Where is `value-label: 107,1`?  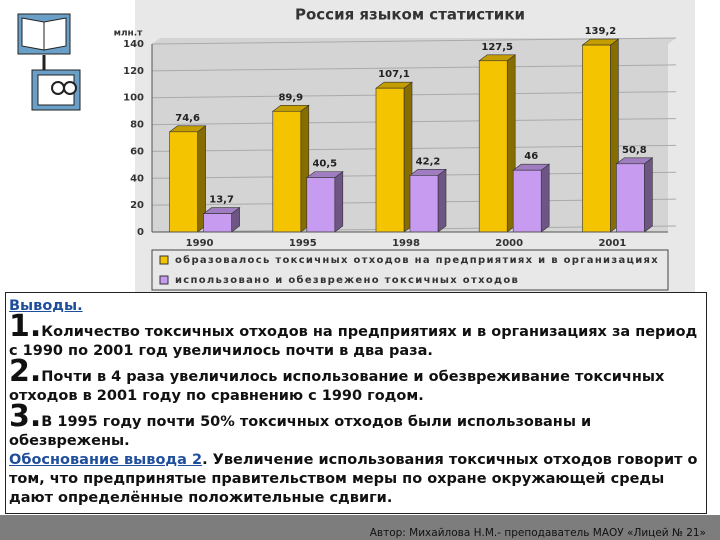 value-label: 107,1 is located at coordinates (394, 74).